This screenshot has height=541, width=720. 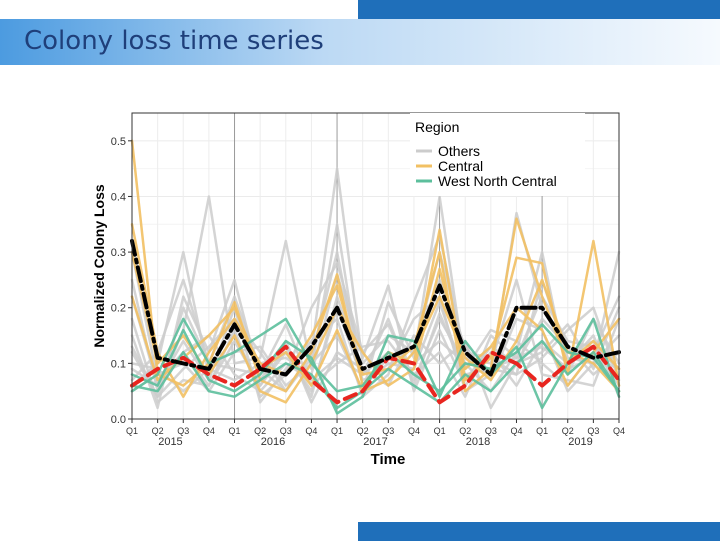 What do you see at coordinates (539, 531) in the screenshot?
I see `bottom-accent-bar` at bounding box center [539, 531].